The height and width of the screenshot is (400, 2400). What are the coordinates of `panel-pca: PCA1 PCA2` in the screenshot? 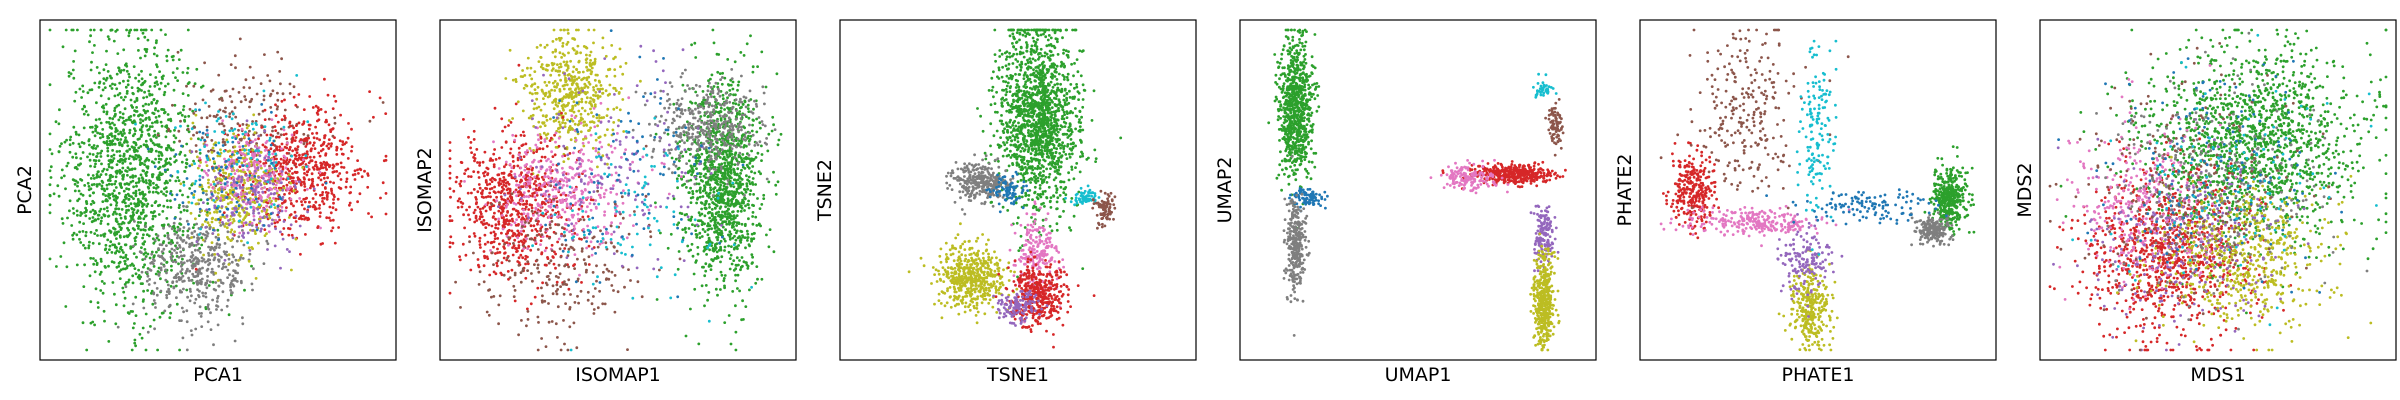 It's located at (205, 202).